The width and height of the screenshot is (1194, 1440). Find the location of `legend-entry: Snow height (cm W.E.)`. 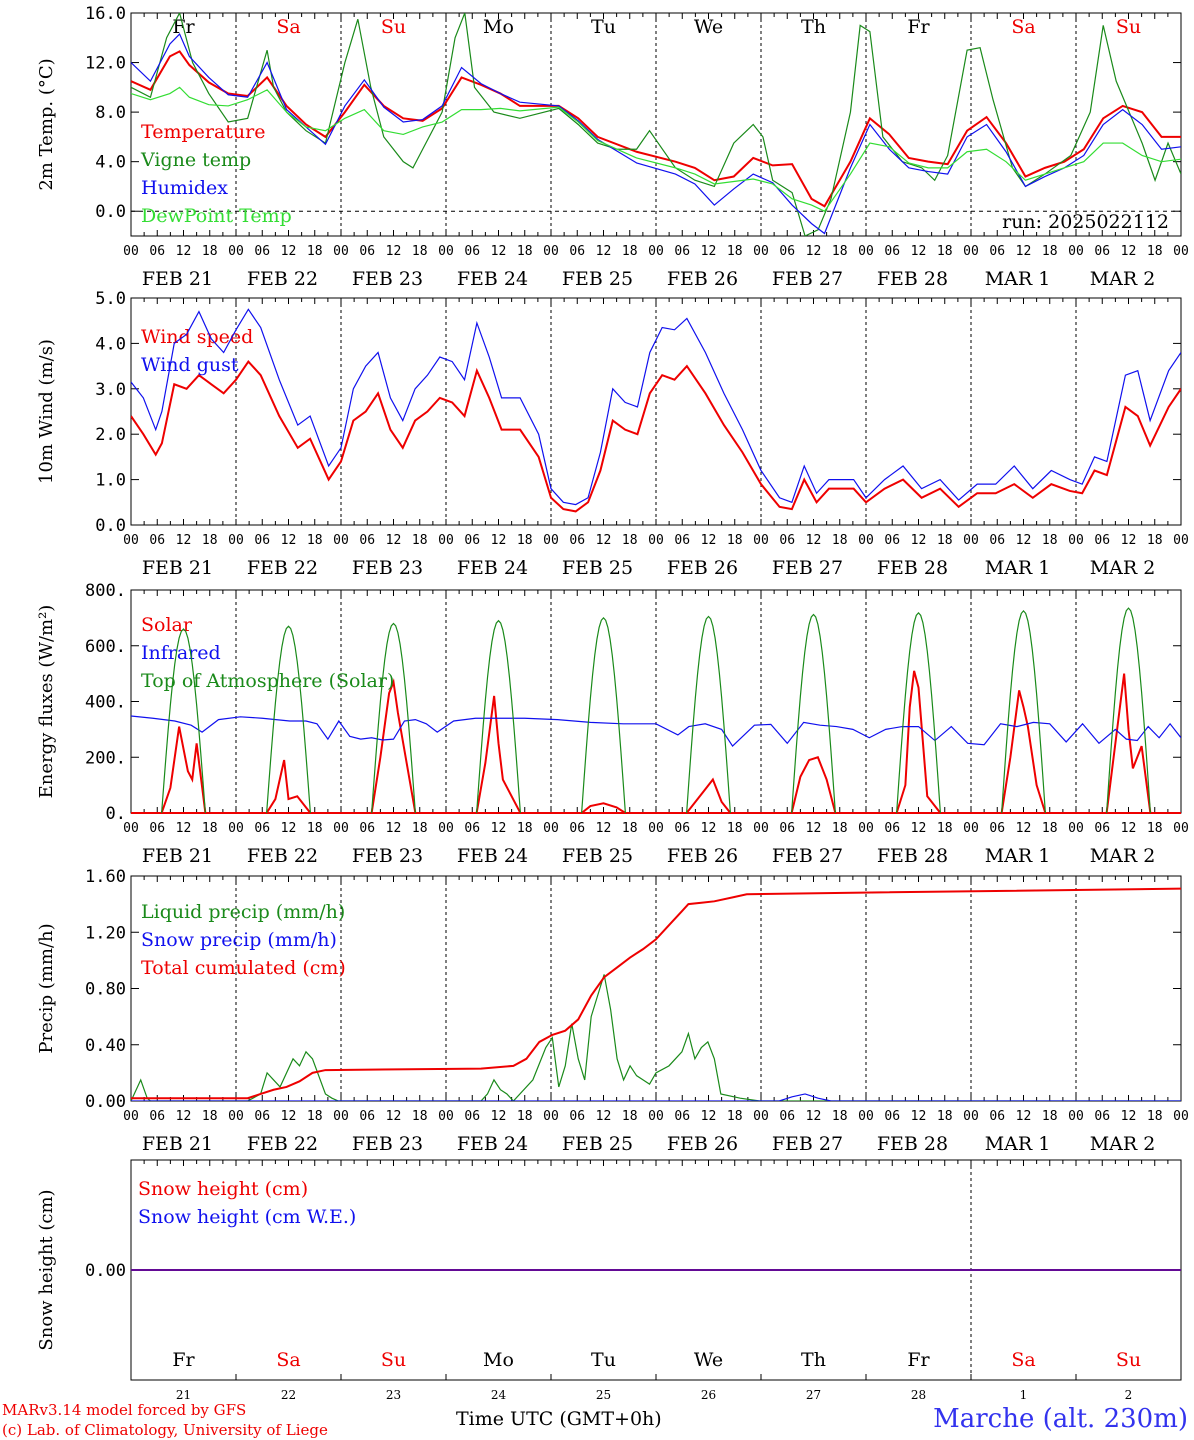

legend-entry: Snow height (cm W.E.) is located at coordinates (247, 1217).